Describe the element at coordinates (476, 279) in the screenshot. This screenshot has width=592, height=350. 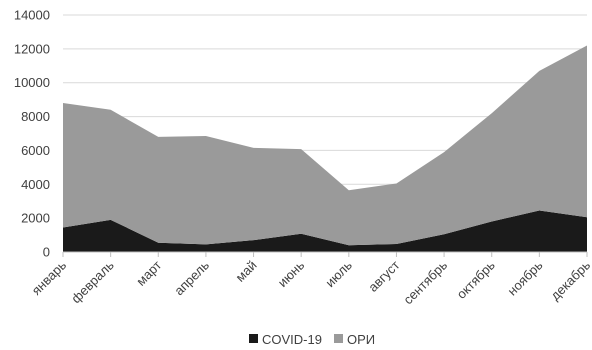
I see `x-tick-label: октябрь` at that location.